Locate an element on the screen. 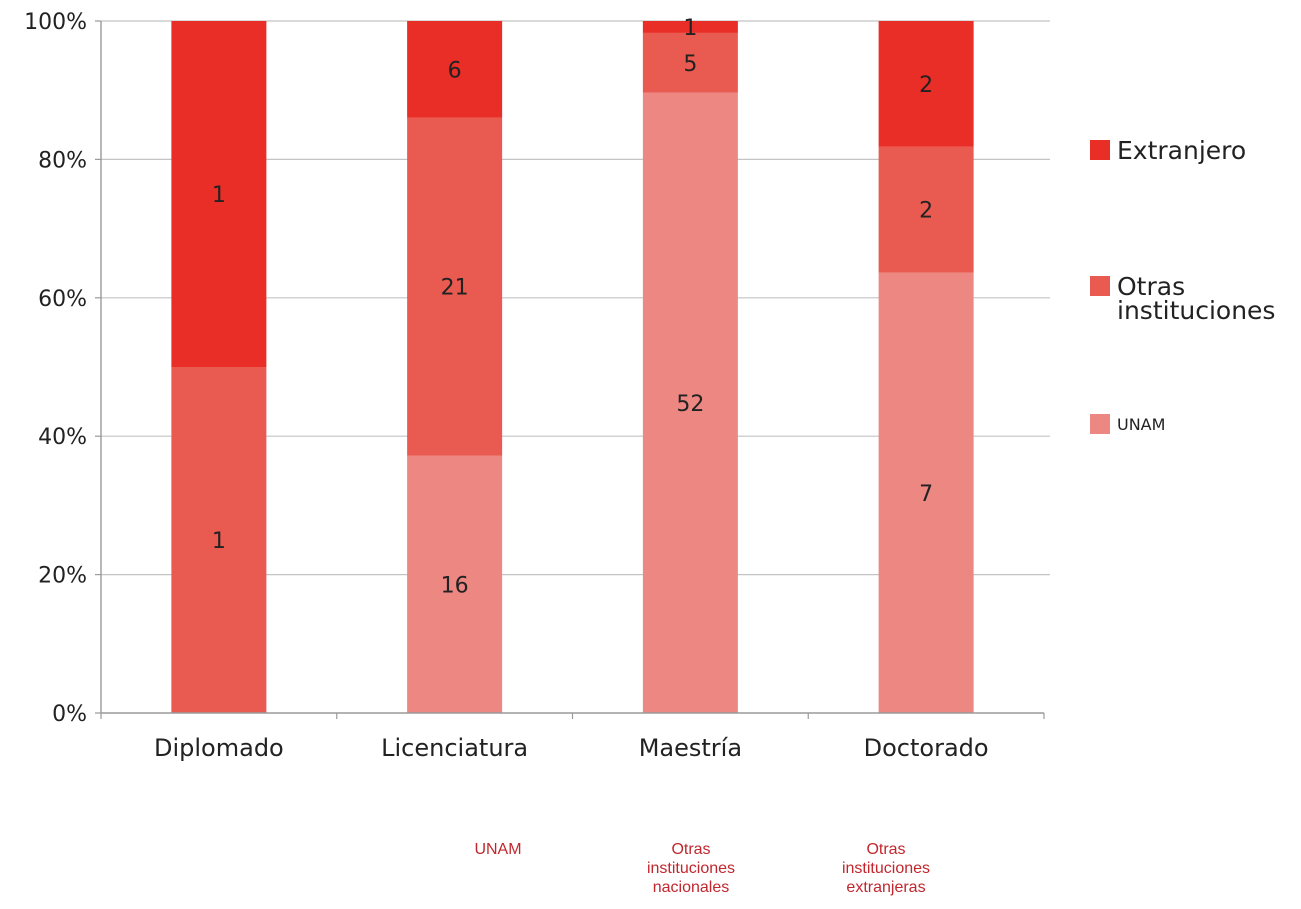 Image resolution: width=1301 pixels, height=909 pixels. data-label: 16 is located at coordinates (455, 585).